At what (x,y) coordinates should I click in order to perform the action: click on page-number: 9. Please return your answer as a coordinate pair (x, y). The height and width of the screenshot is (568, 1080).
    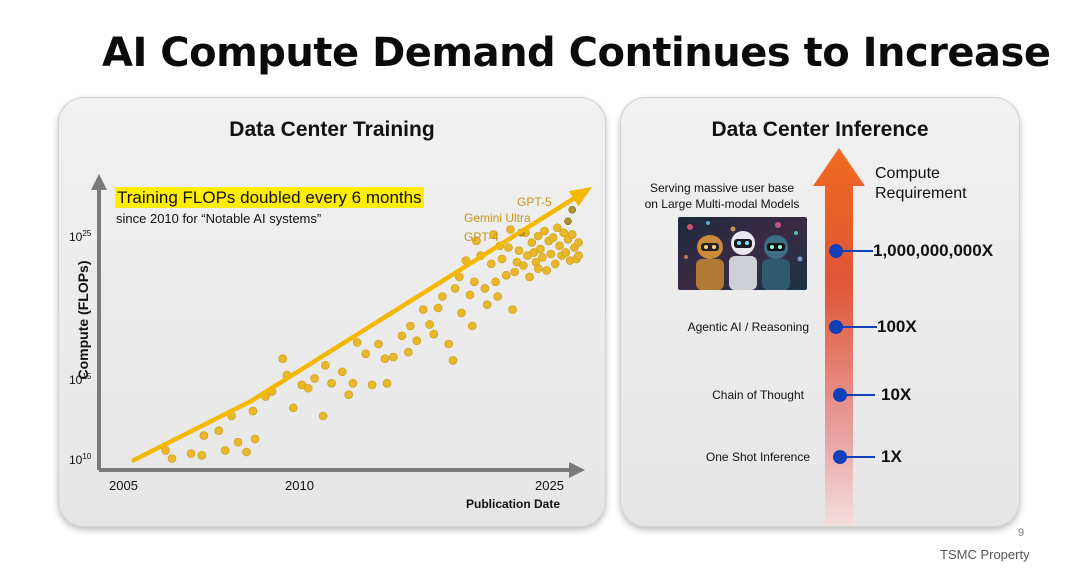
    Looking at the image, I should click on (1021, 533).